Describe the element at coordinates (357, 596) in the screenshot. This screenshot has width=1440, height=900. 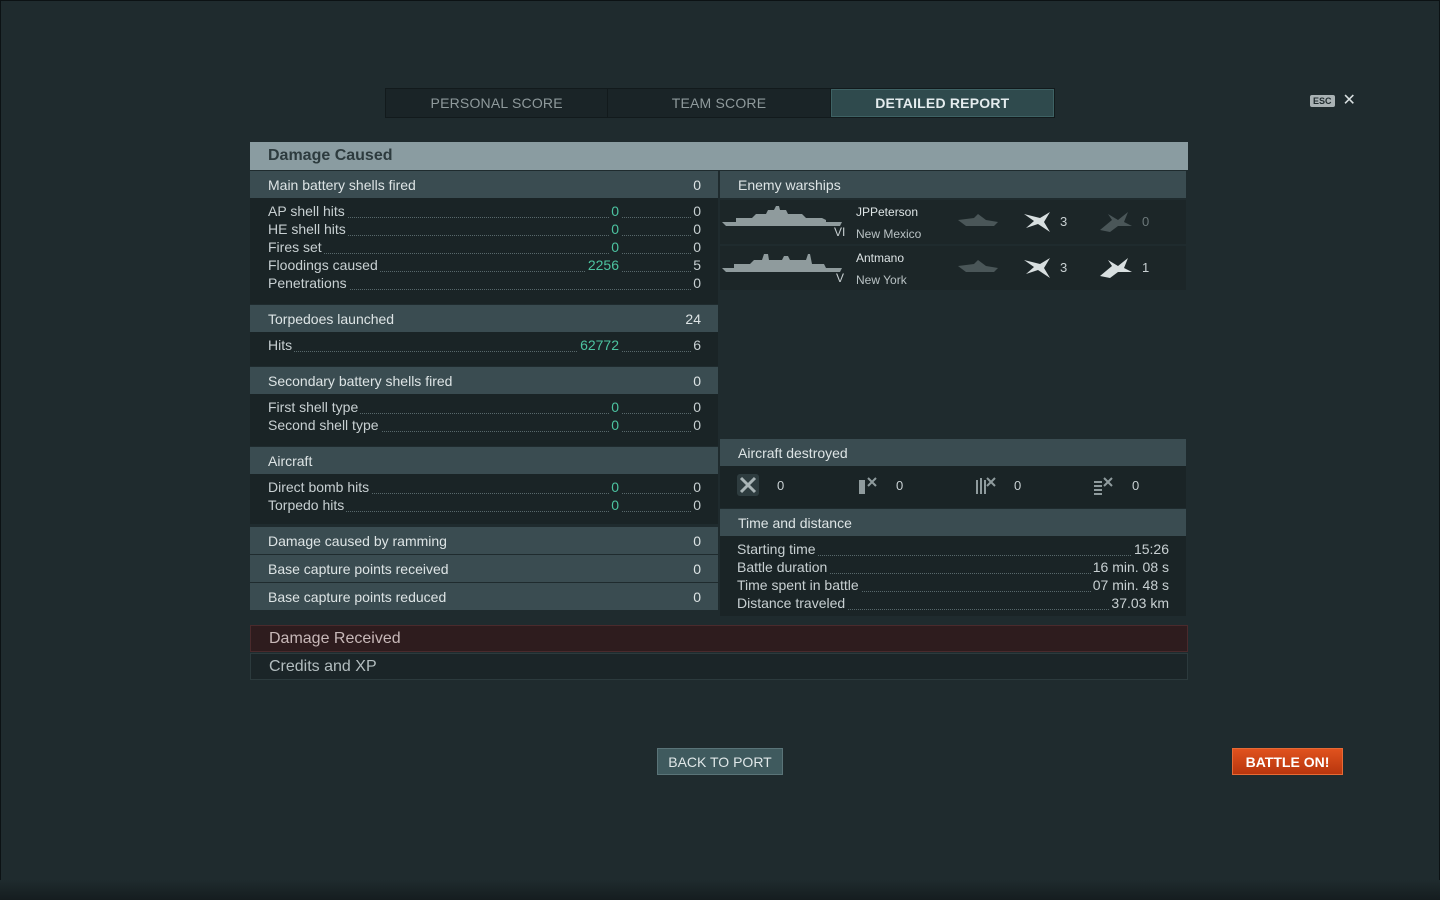
I see `capture-reduced-label: Base capture points reduced` at that location.